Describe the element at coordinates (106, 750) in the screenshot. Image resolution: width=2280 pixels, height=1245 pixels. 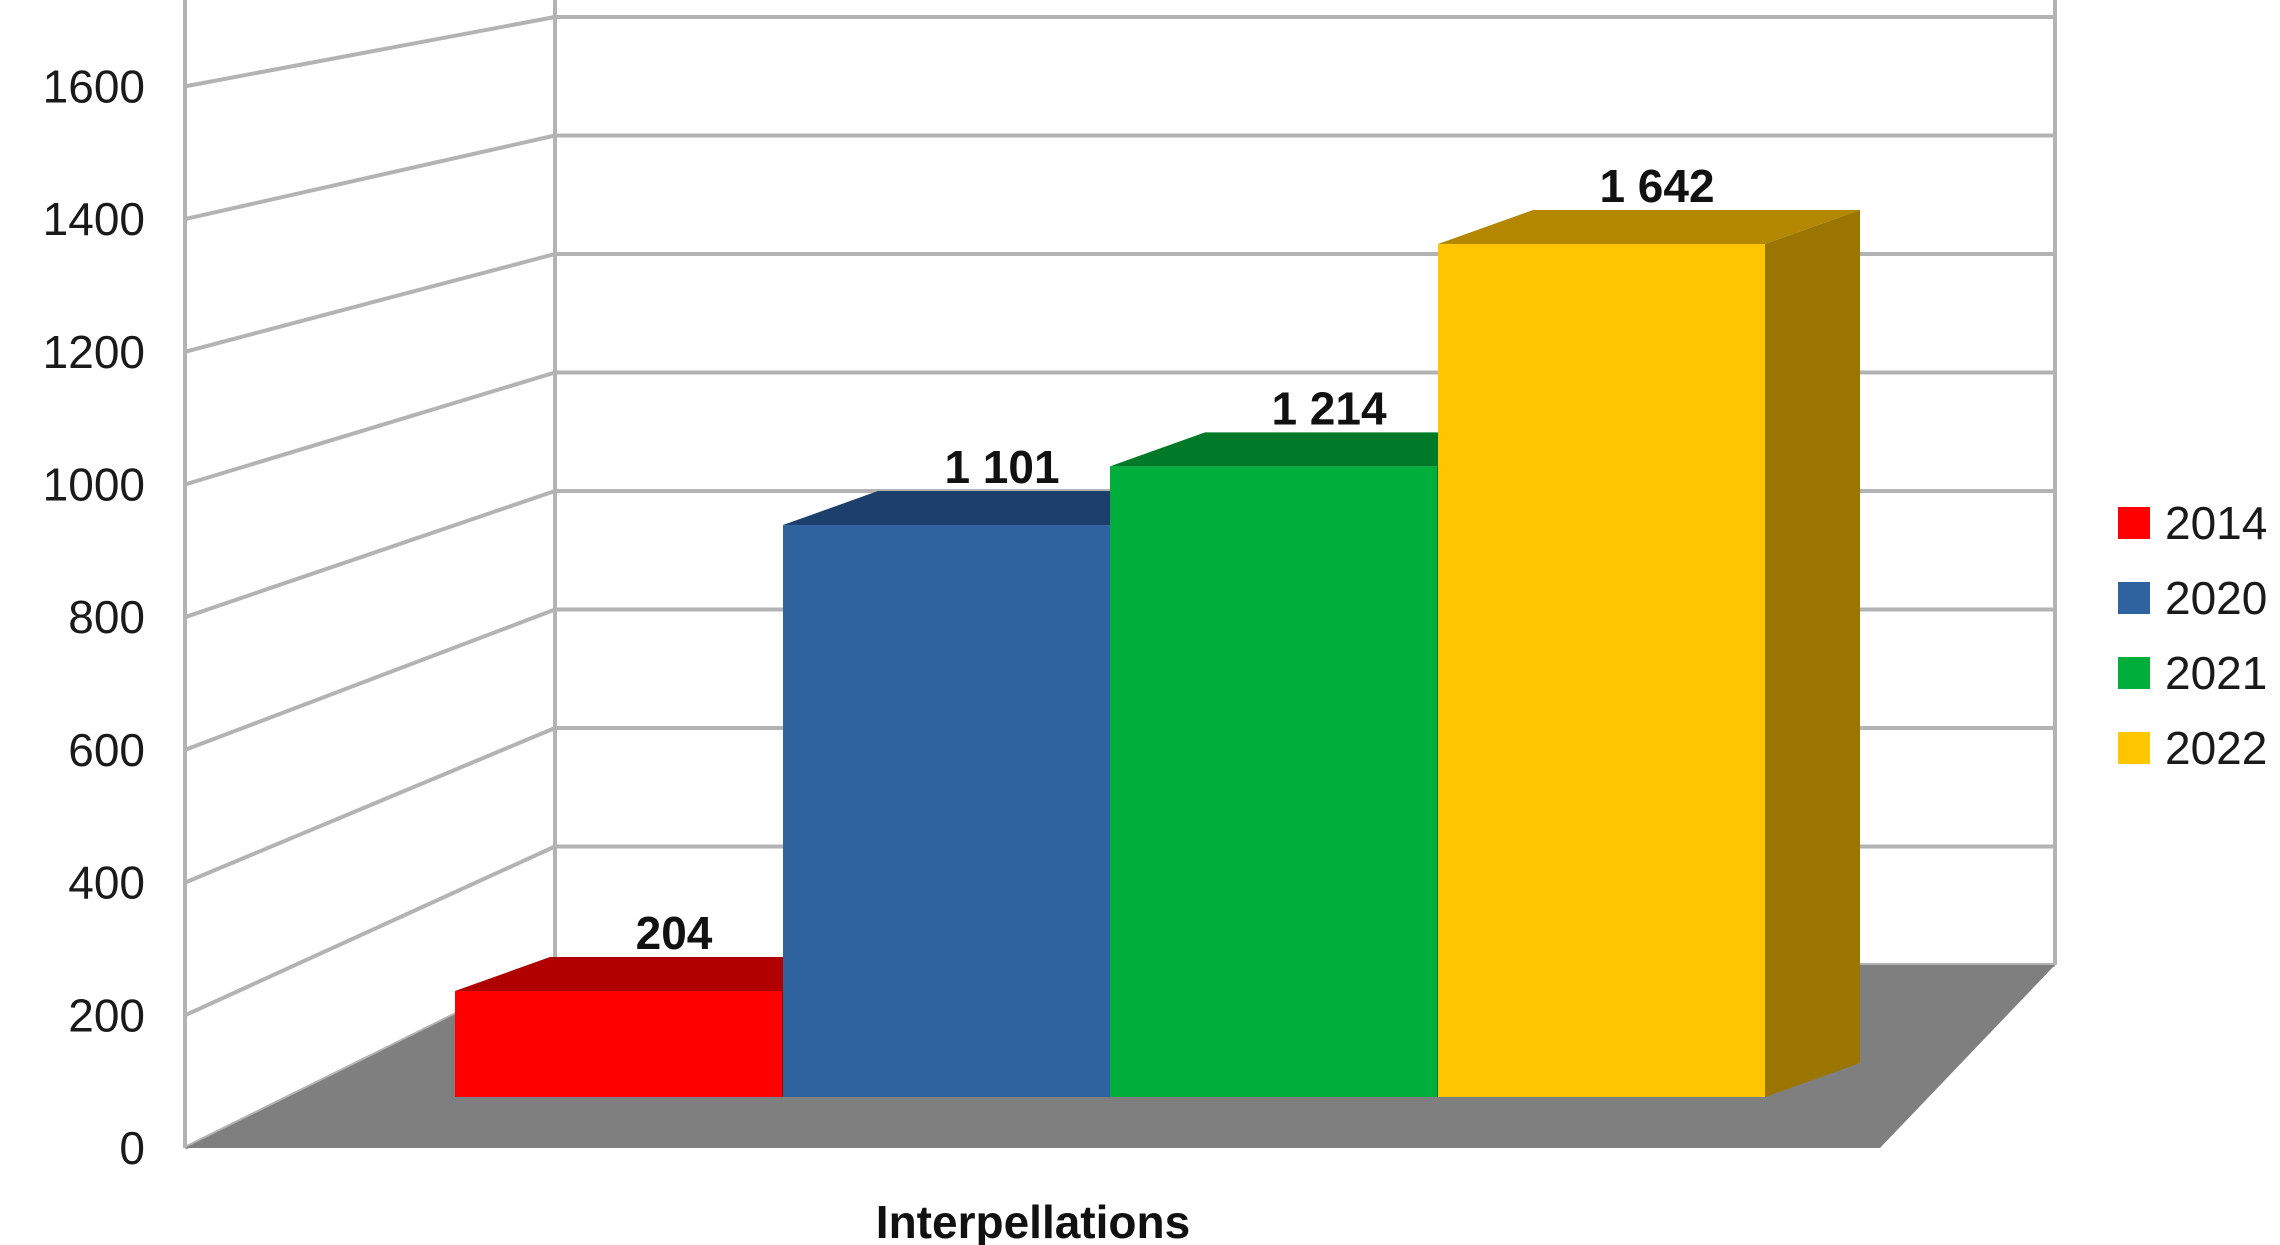
I see `y-tick-label: 600` at that location.